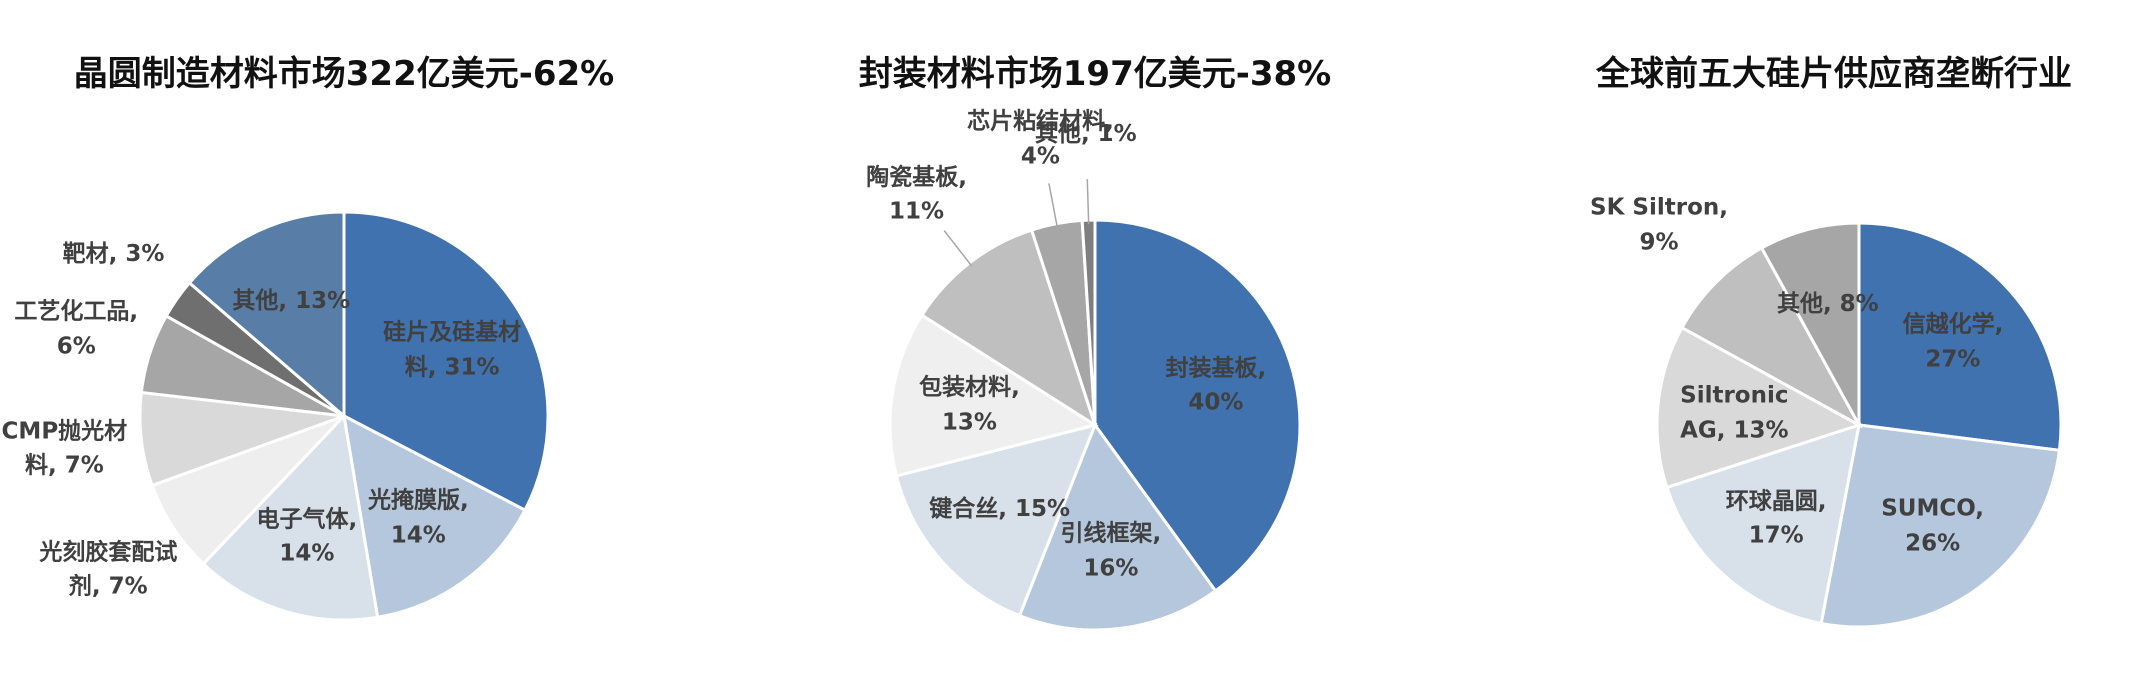  What do you see at coordinates (344, 74) in the screenshot?
I see `chart-title: 晶圆制造材料市场322亿美元-62%` at bounding box center [344, 74].